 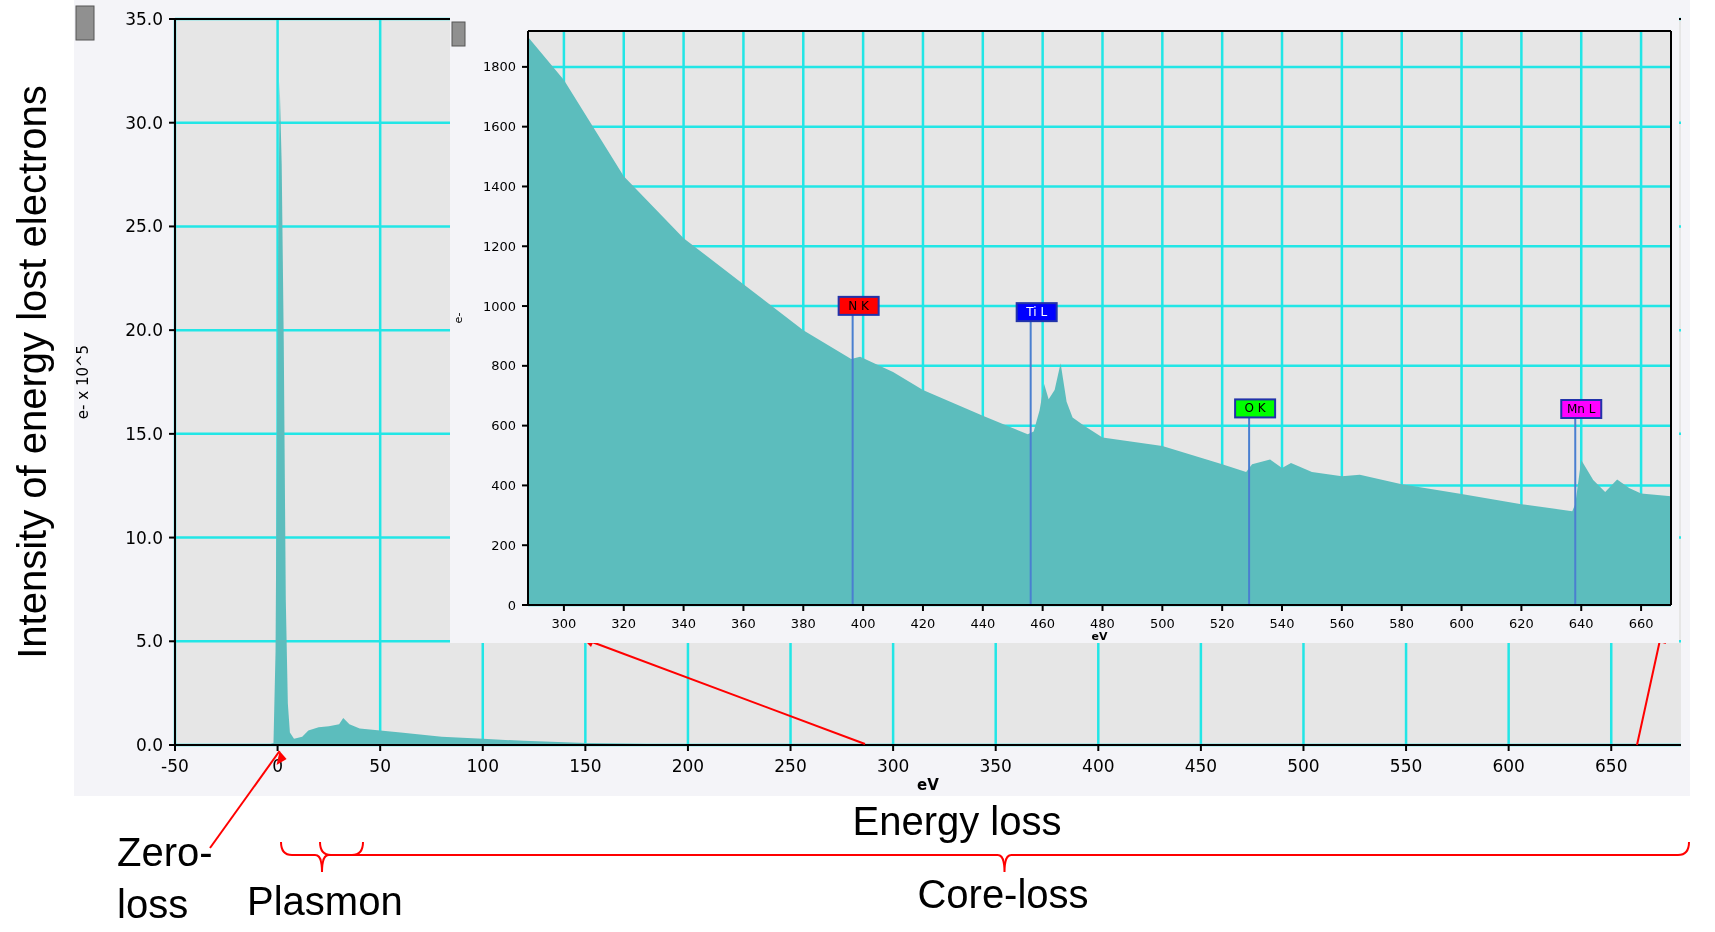 I want to click on x-tick-label: 380, so click(x=803, y=623).